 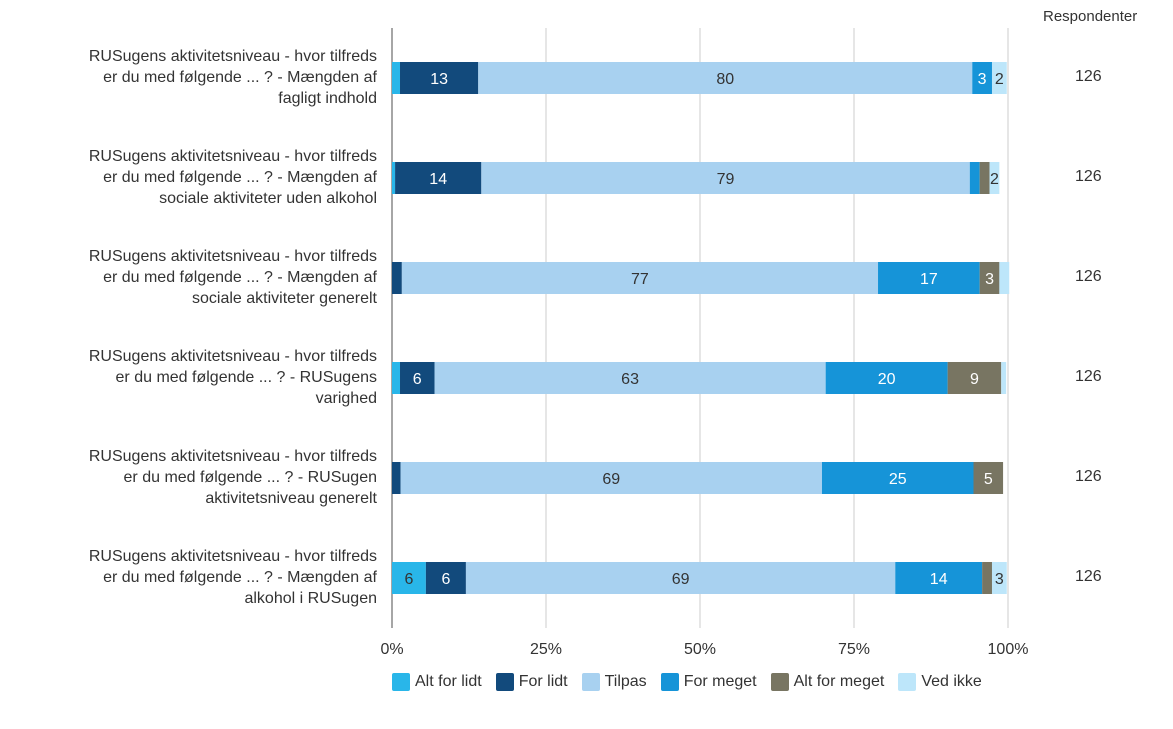 I want to click on data-label: 69, so click(x=681, y=579).